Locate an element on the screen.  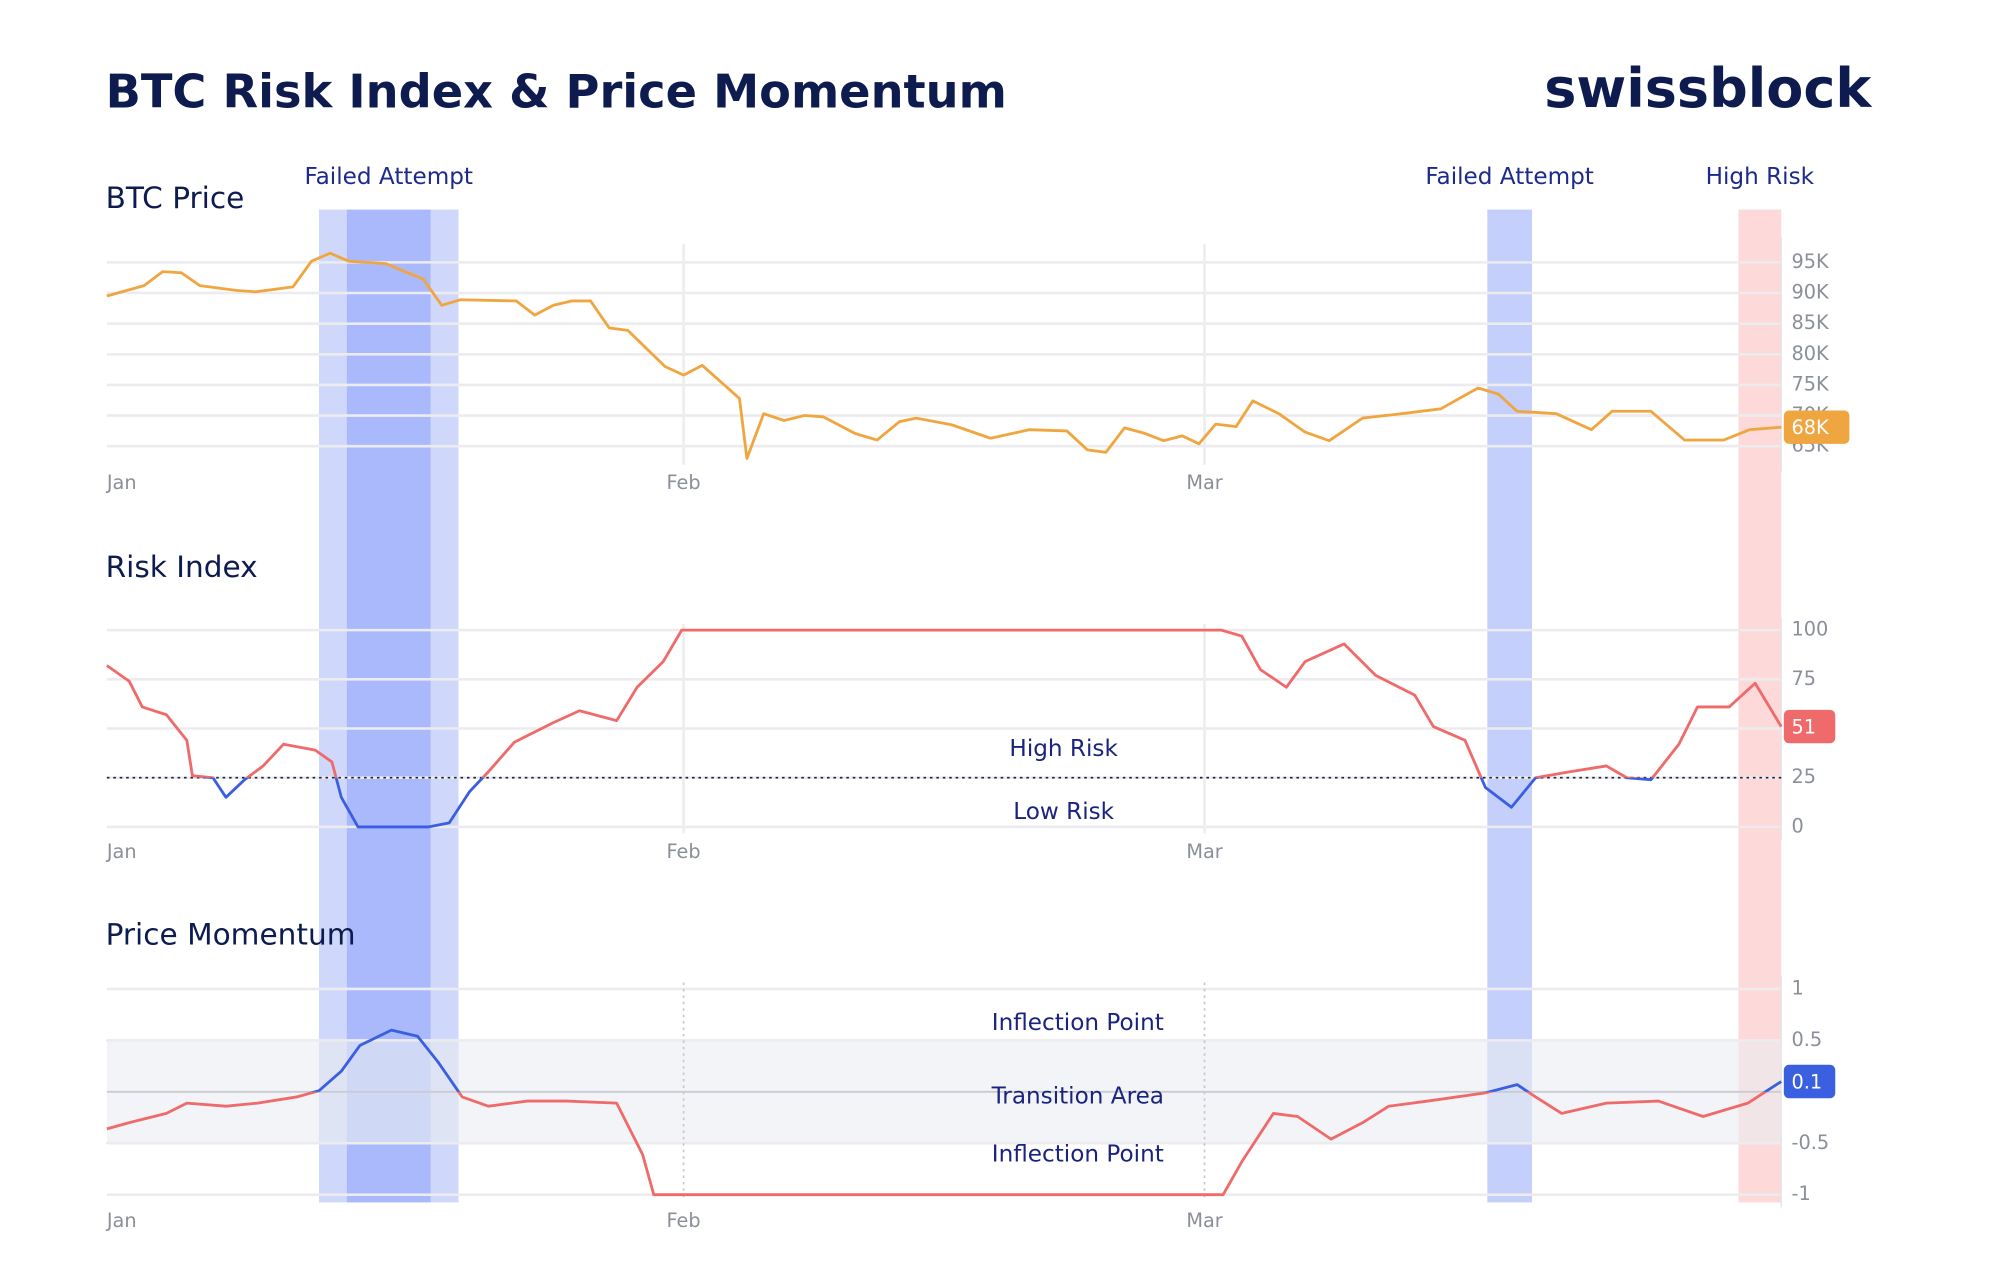
y-tick-label: 1 is located at coordinates (1798, 987).